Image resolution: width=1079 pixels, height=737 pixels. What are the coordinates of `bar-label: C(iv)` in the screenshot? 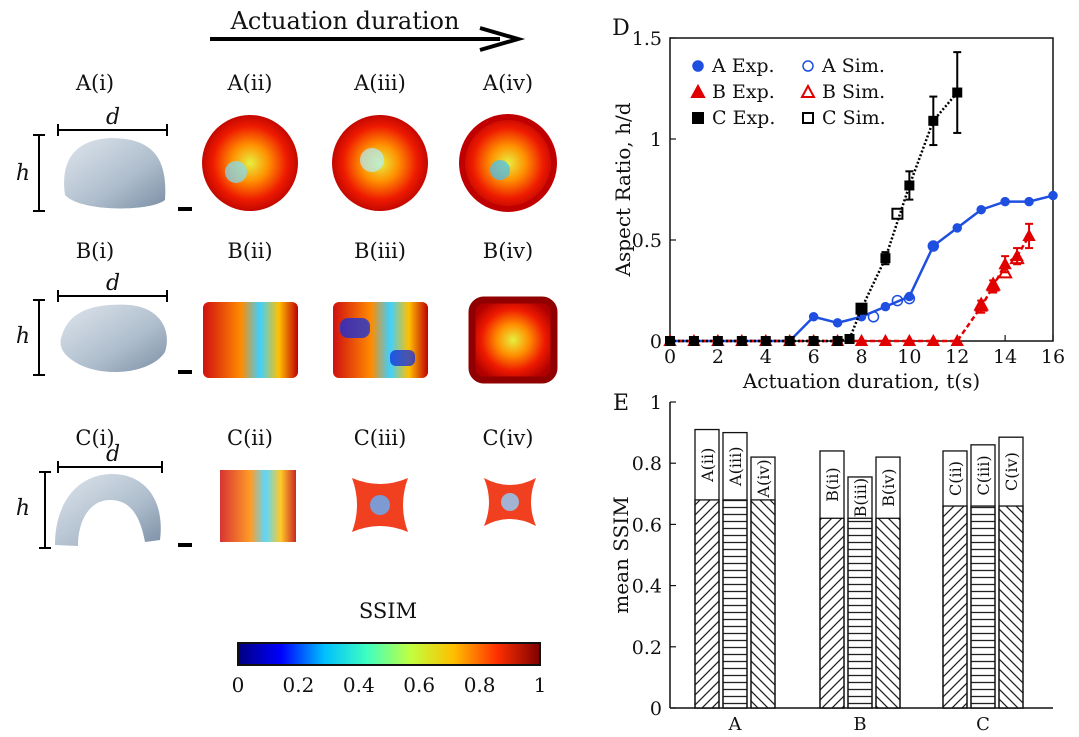 It's located at (1011, 471).